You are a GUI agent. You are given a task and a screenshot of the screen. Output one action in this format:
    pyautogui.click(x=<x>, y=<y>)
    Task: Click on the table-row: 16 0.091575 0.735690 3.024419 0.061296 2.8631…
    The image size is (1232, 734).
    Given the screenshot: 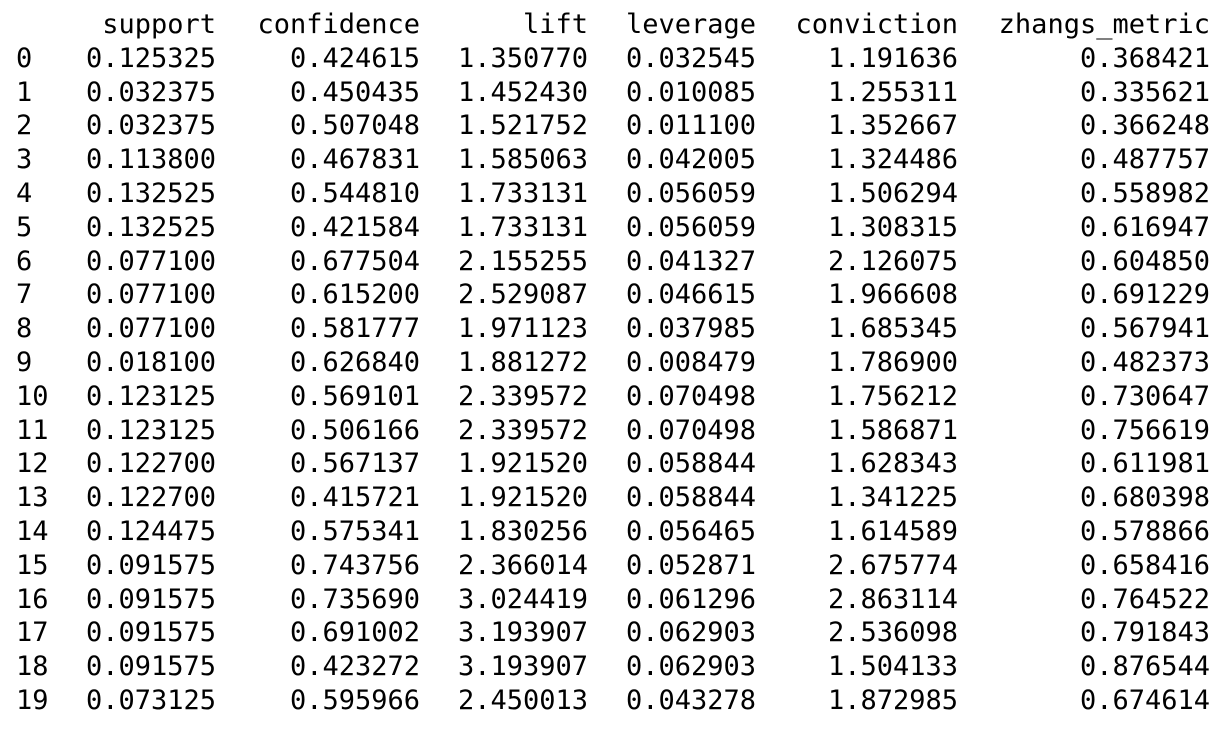 What is the action you would take?
    pyautogui.click(x=613, y=600)
    